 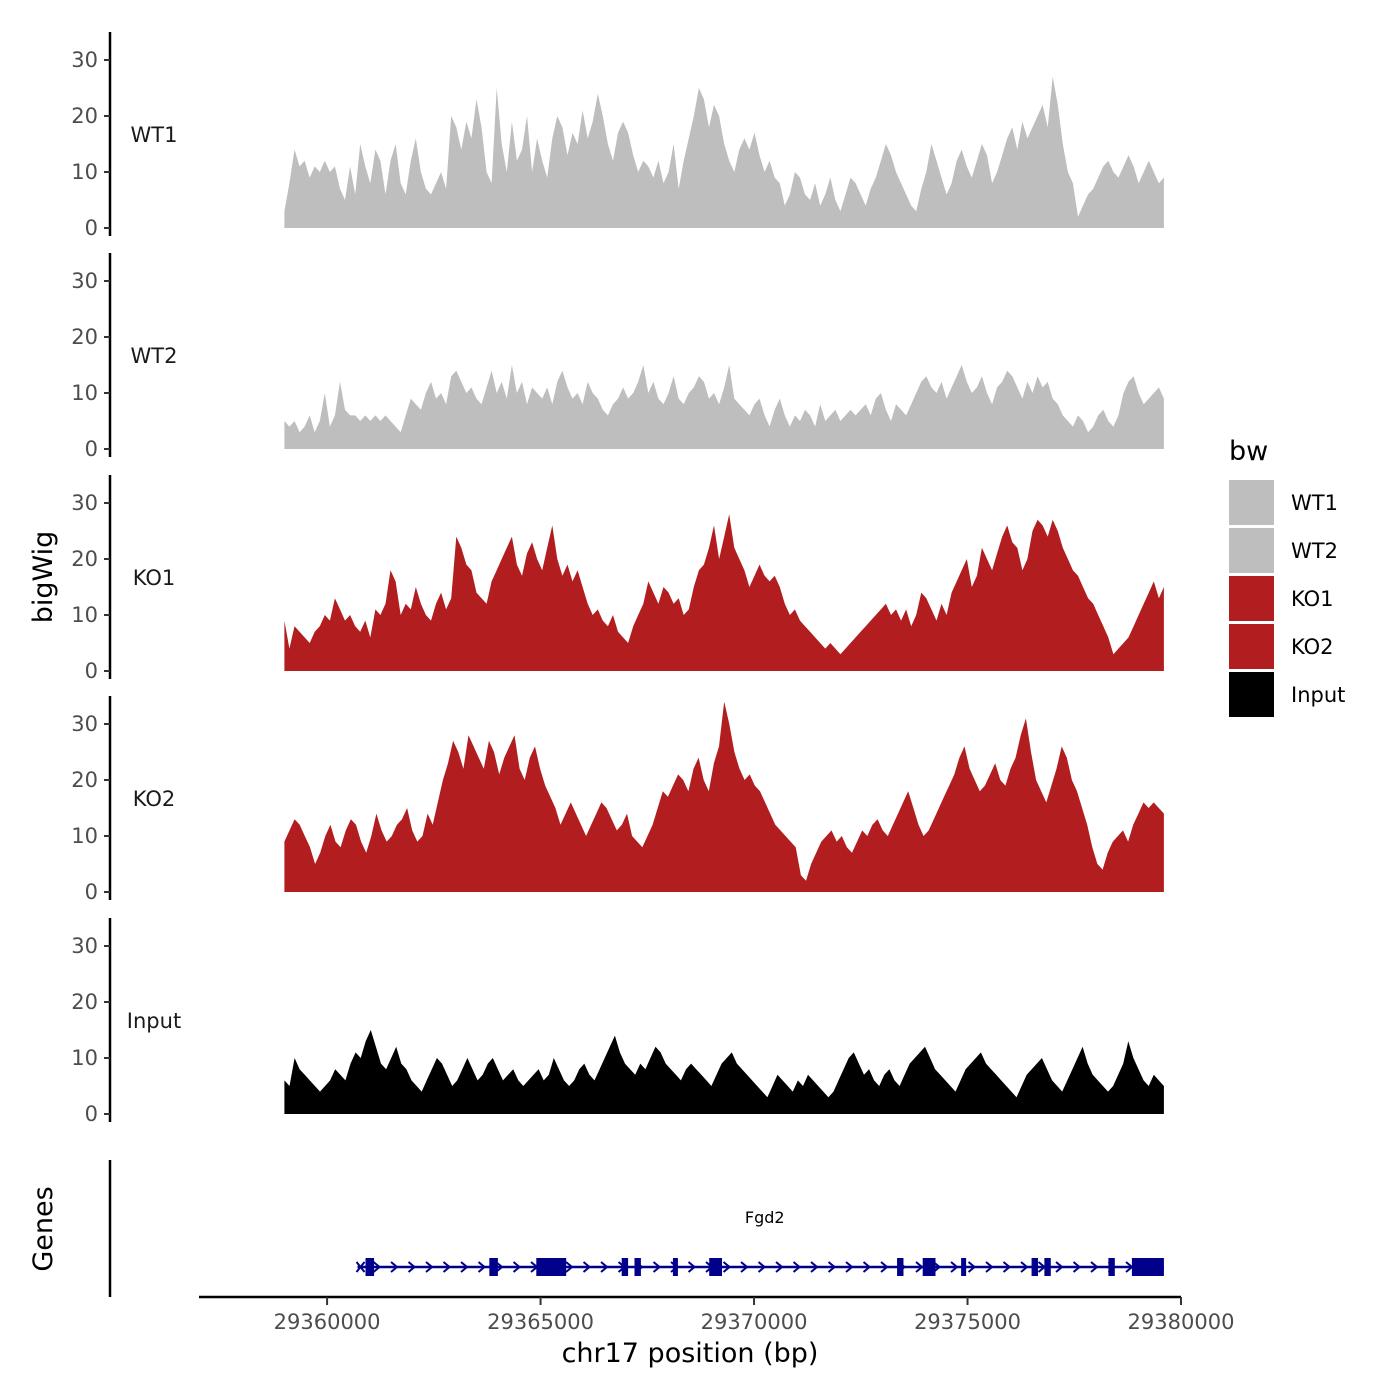 I want to click on coverage-area-input, so click(x=724, y=1072).